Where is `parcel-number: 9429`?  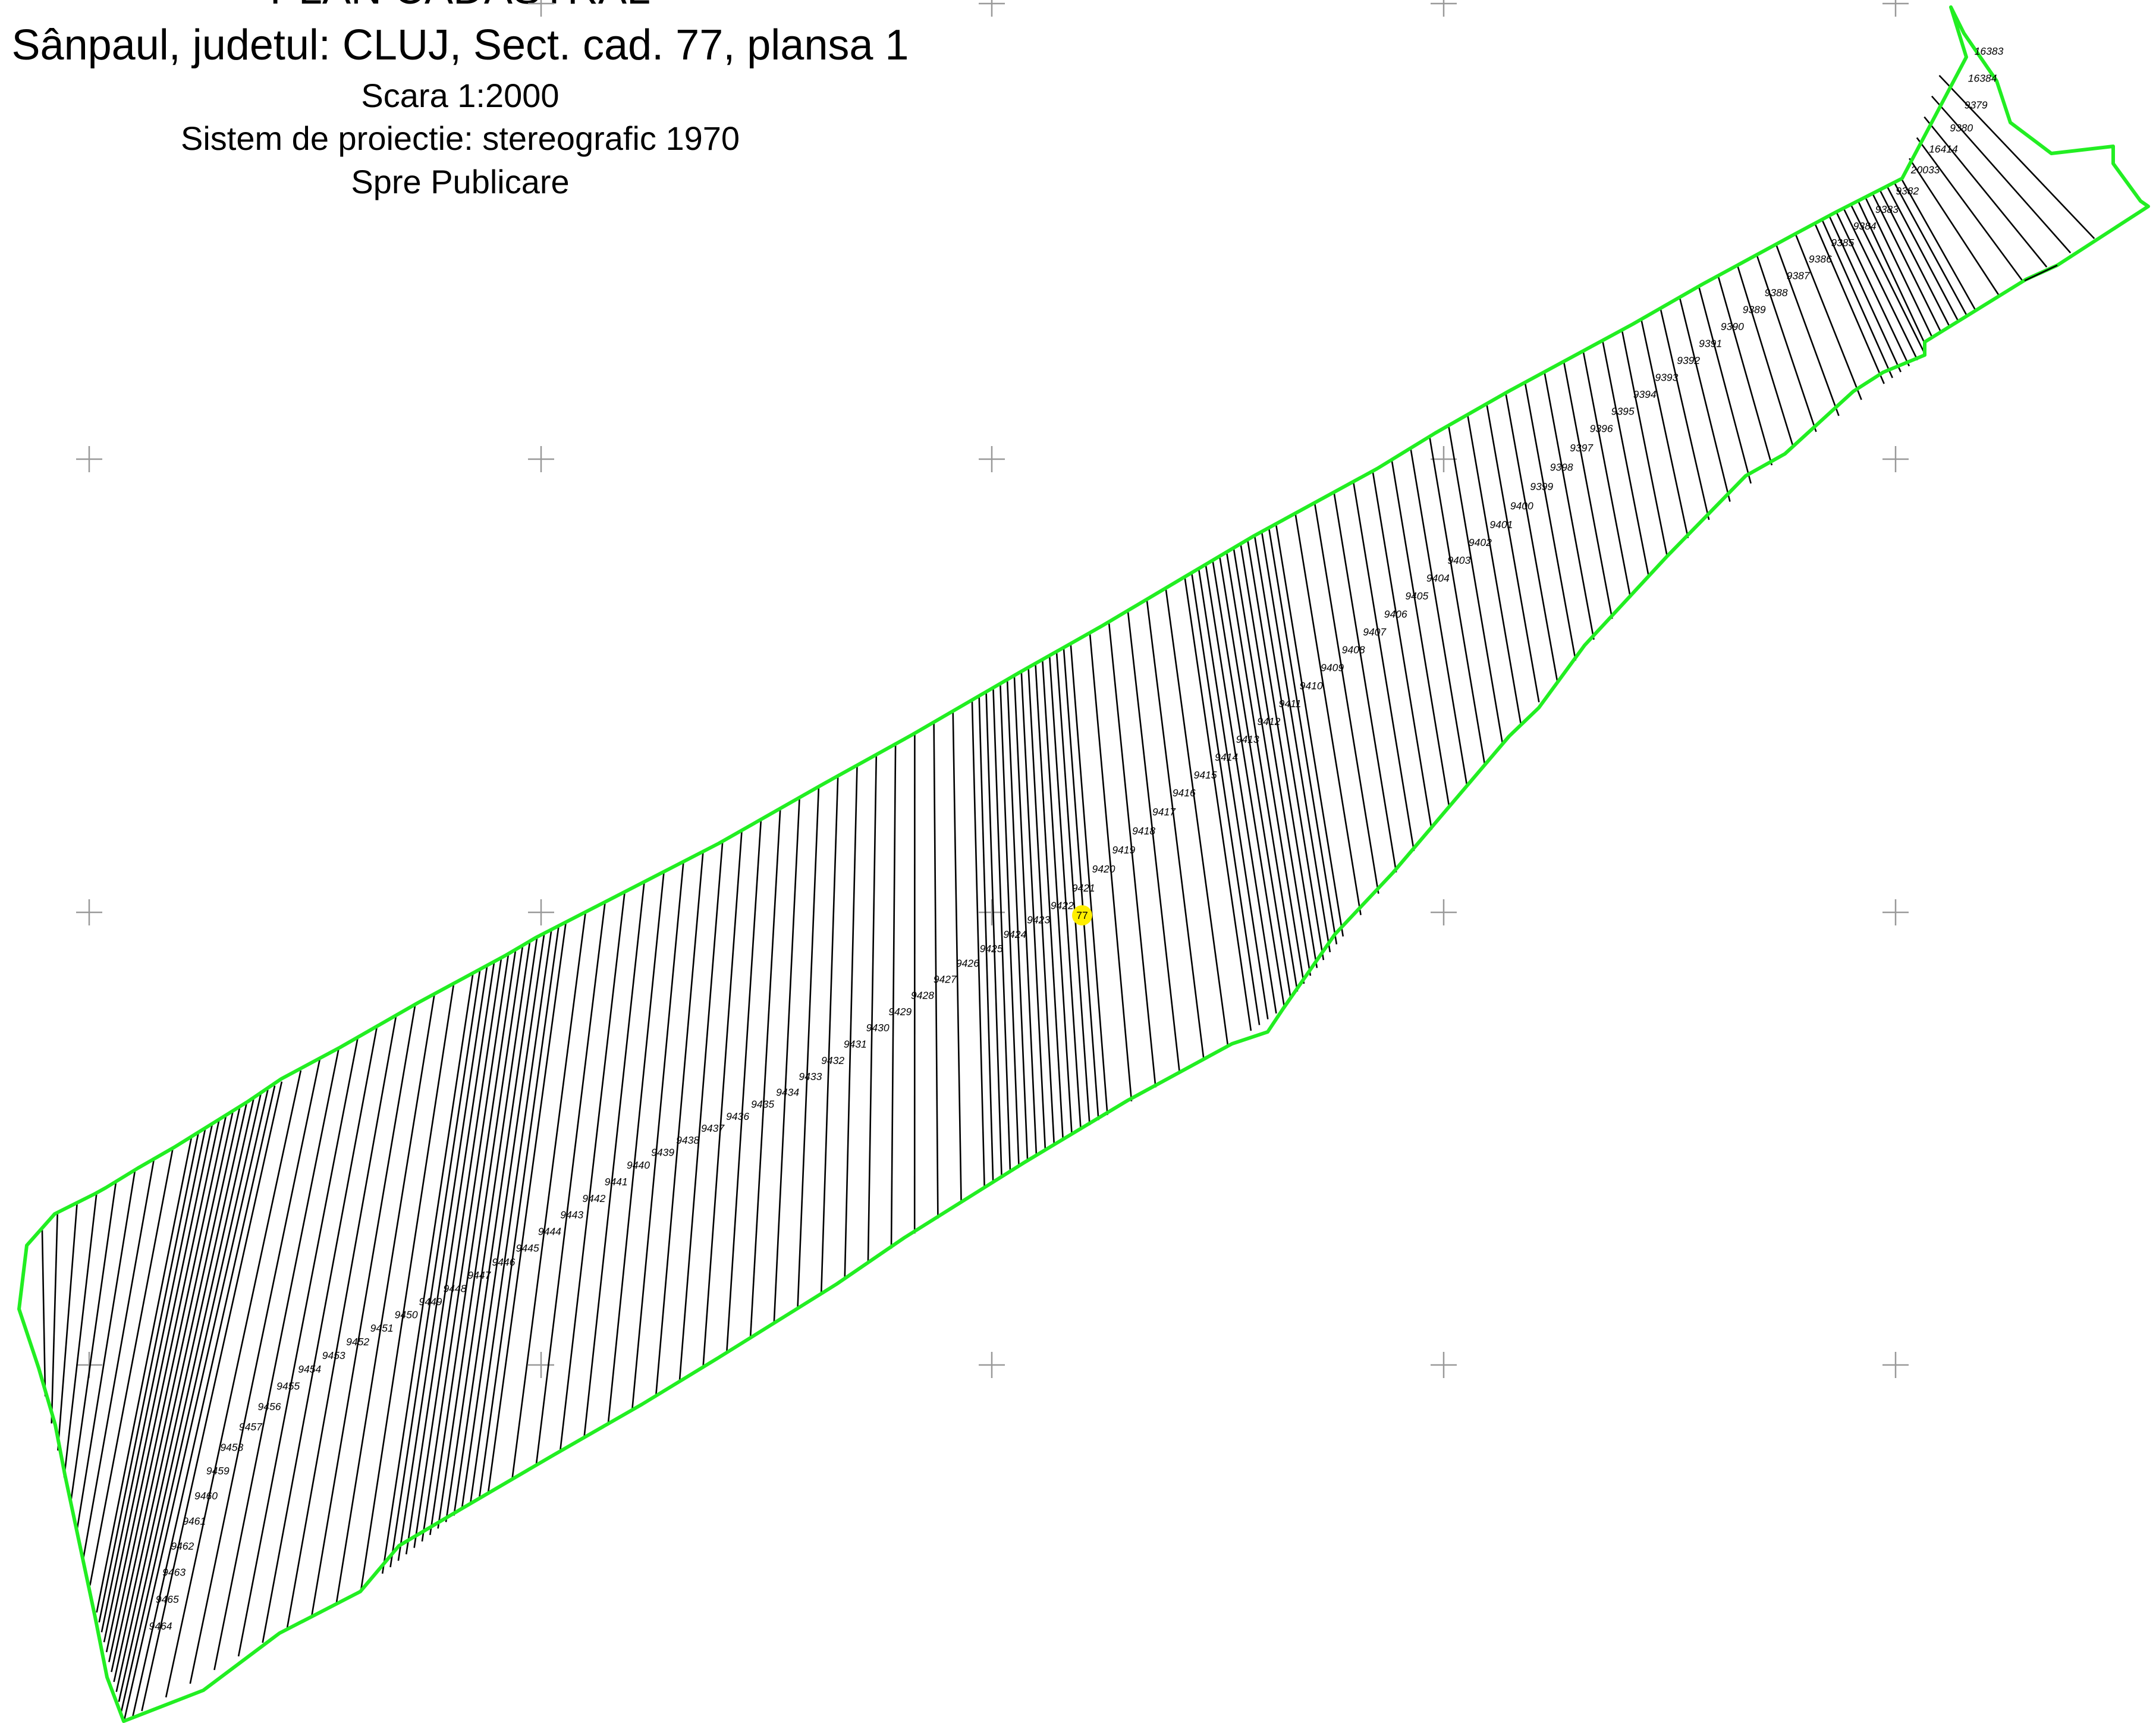
parcel-number: 9429 is located at coordinates (900, 1012).